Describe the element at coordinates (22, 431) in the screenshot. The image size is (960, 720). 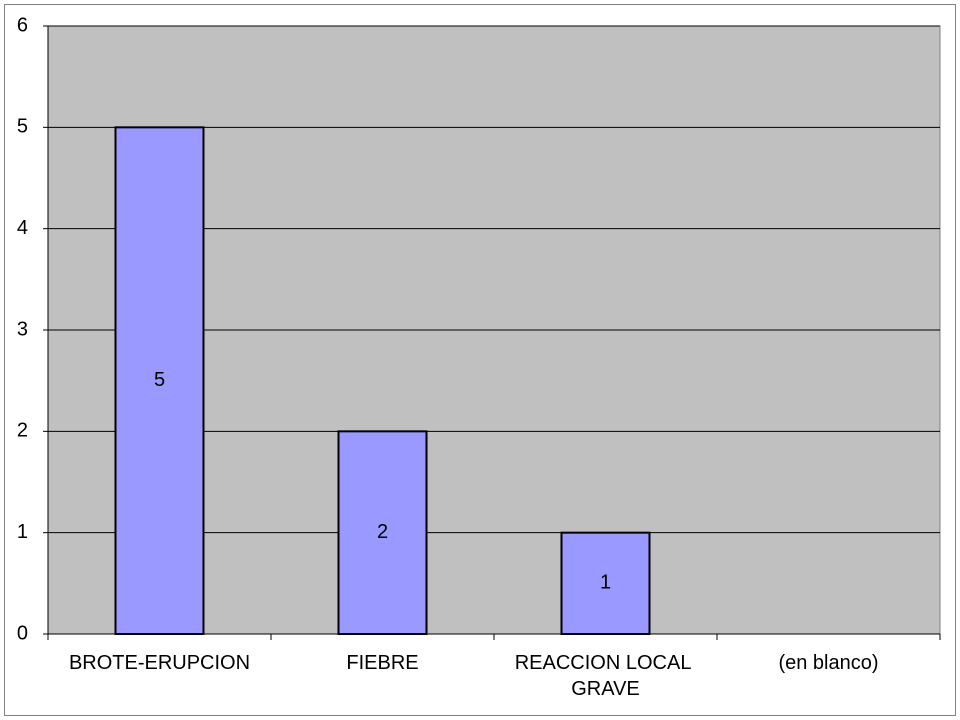
I see `y-tick-label: 2` at that location.